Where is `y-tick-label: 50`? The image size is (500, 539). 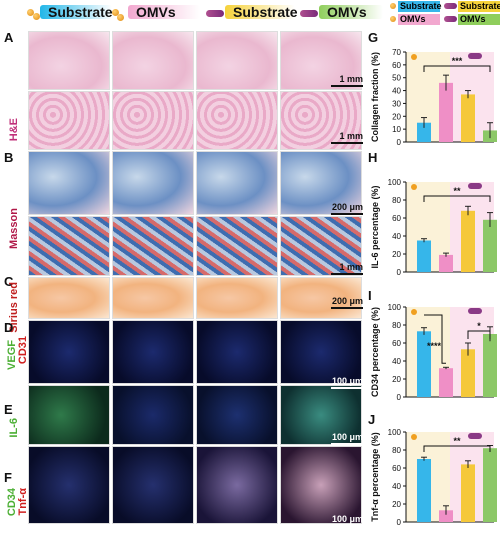 y-tick-label: 50 is located at coordinates (396, 78).